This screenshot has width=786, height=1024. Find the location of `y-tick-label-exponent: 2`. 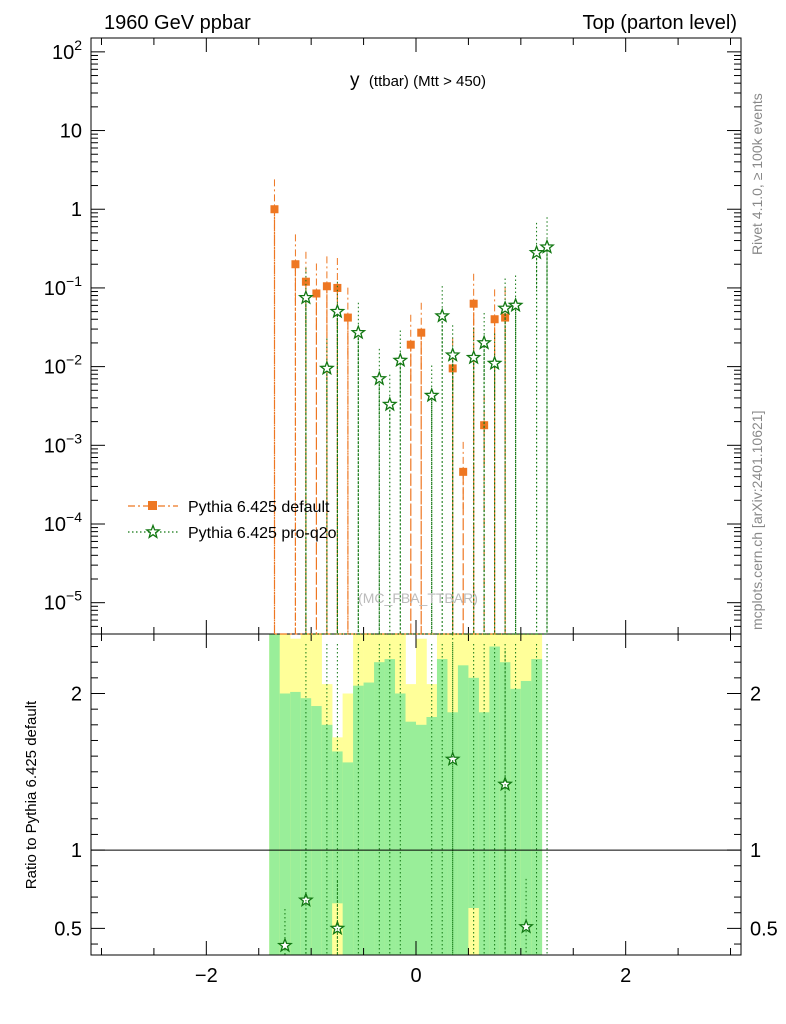

y-tick-label-exponent: 2 is located at coordinates (78, 45).